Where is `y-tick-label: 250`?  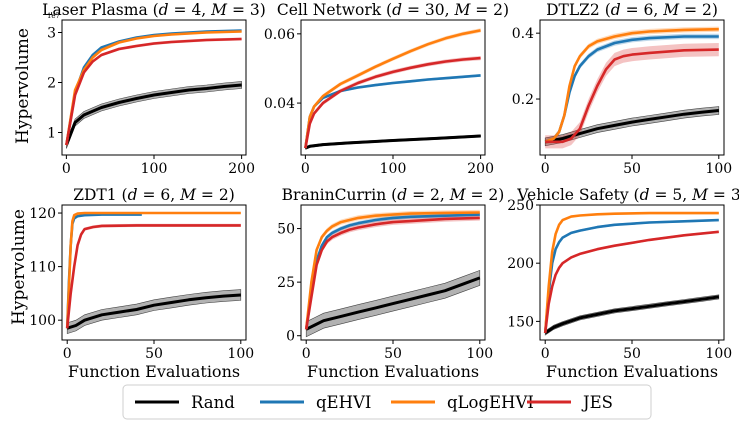
y-tick-label: 250 is located at coordinates (520, 206).